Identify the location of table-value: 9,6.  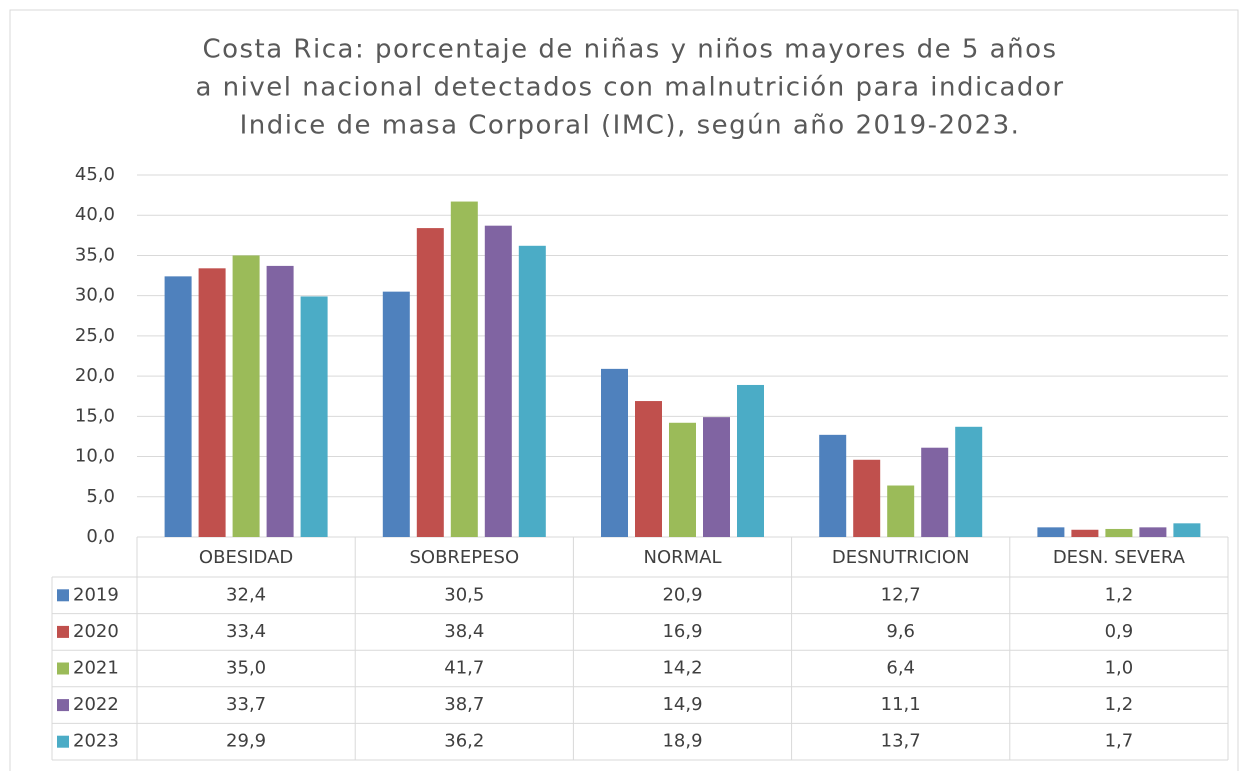
(900, 631).